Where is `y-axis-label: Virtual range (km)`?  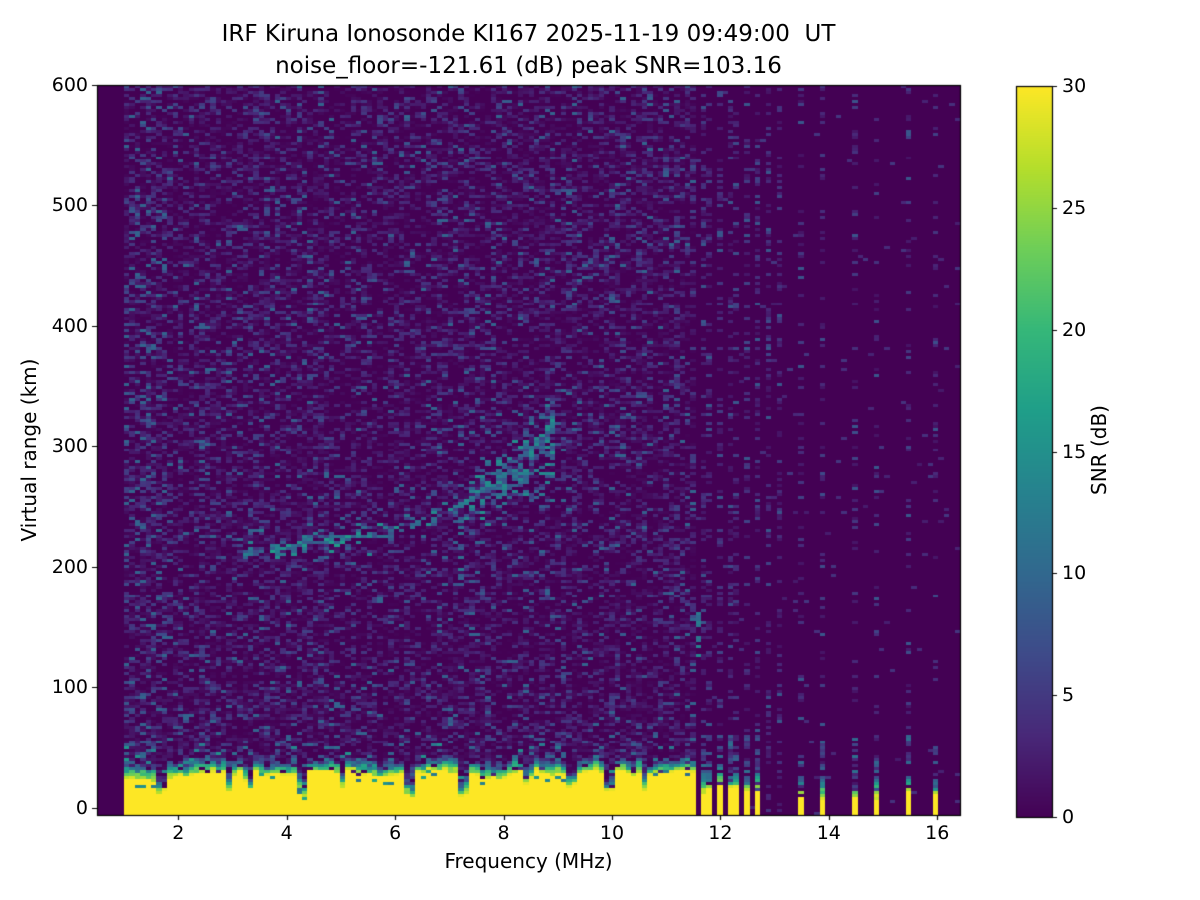
y-axis-label: Virtual range (km) is located at coordinates (29, 450).